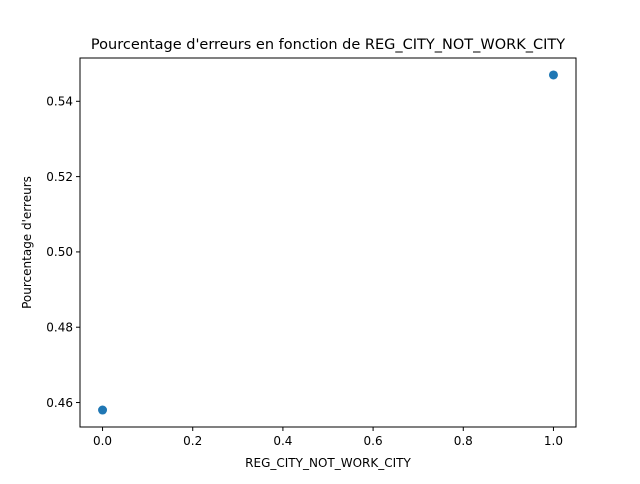 This screenshot has width=640, height=484. Describe the element at coordinates (328, 463) in the screenshot. I see `x-axis-label: REG_CITY_NOT_WORK_CITY` at that location.